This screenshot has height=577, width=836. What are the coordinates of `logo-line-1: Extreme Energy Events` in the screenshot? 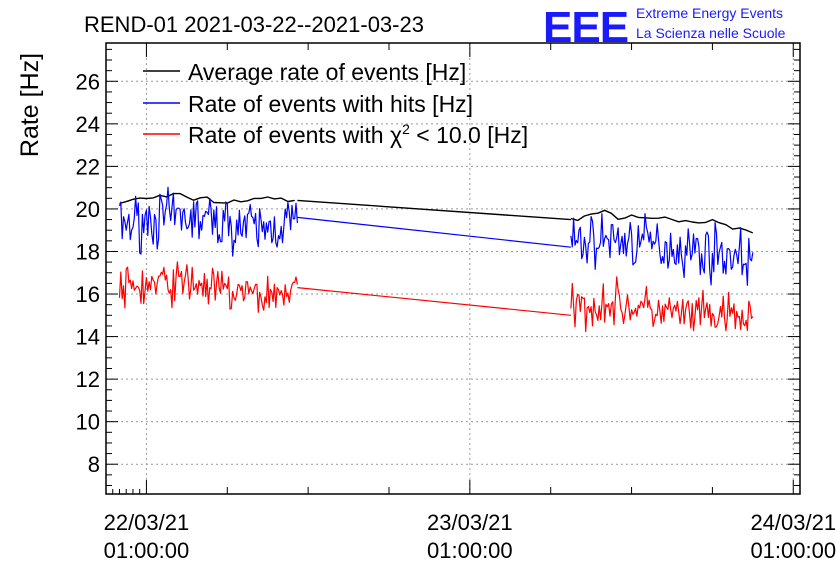 It's located at (709, 13).